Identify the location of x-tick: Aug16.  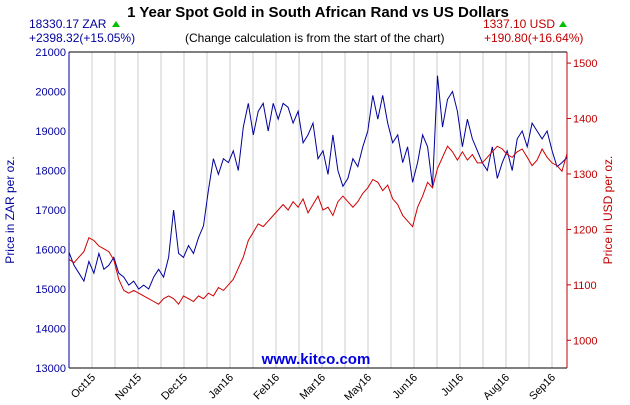
(496, 386).